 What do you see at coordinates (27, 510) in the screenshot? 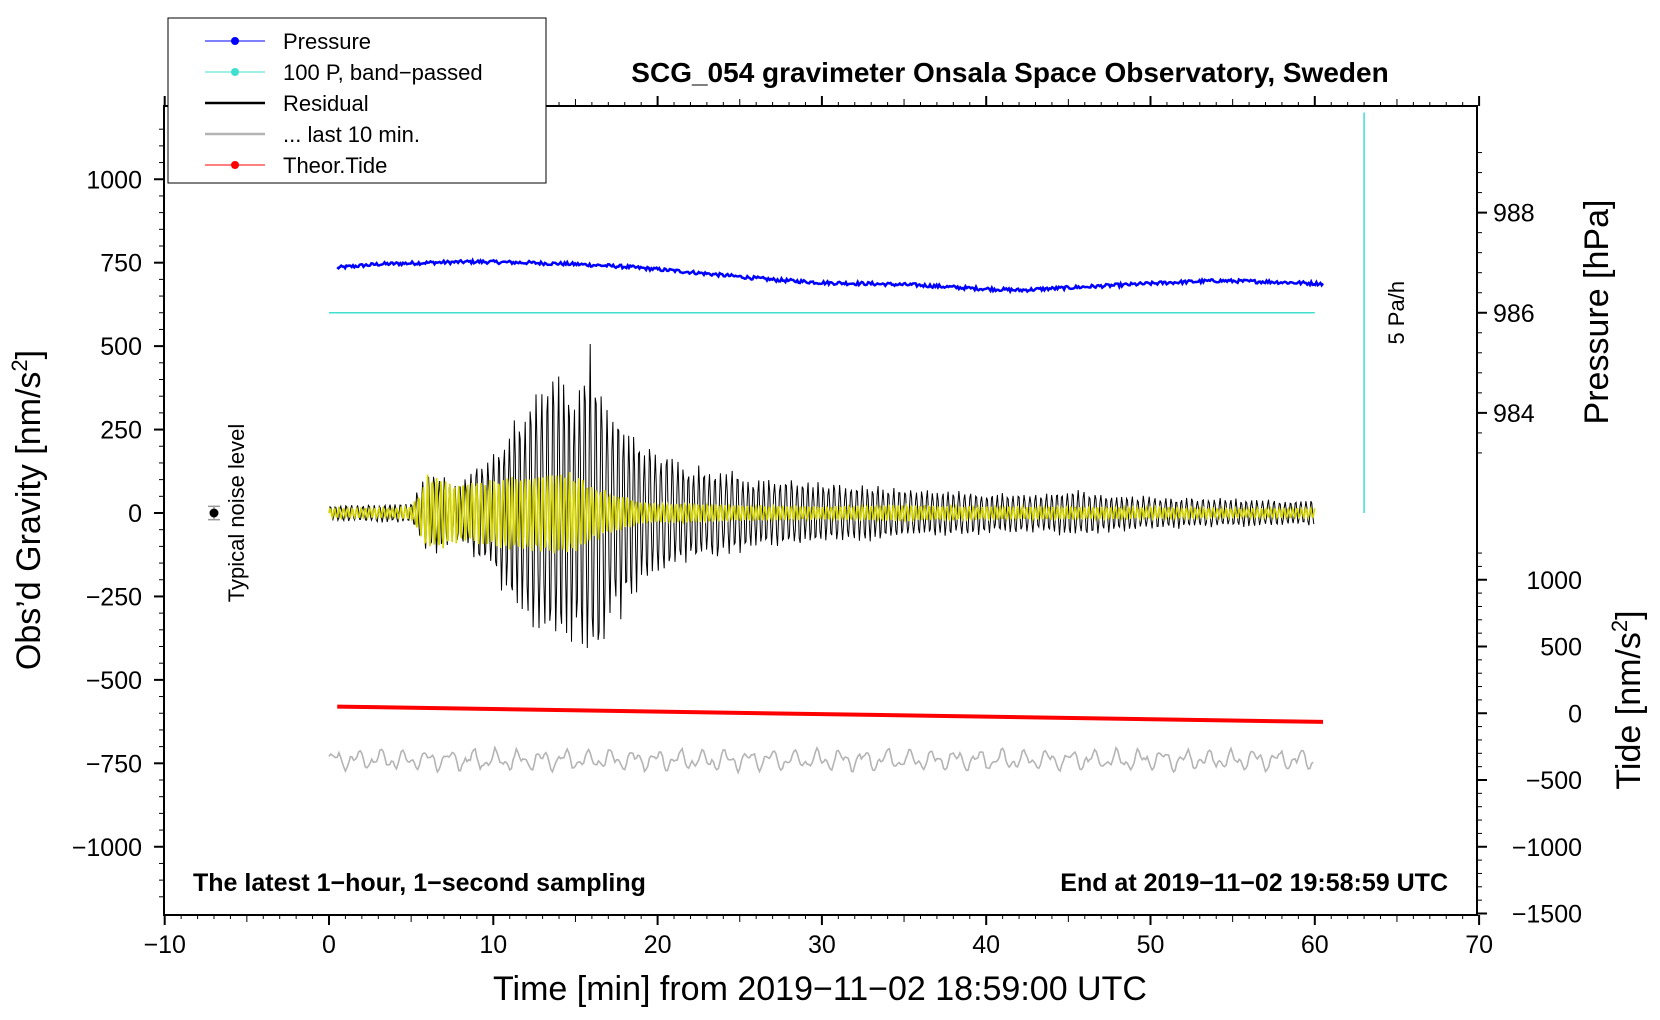
I see `y-axis-left-title: Obs’d Gravity [nm/s2]` at bounding box center [27, 510].